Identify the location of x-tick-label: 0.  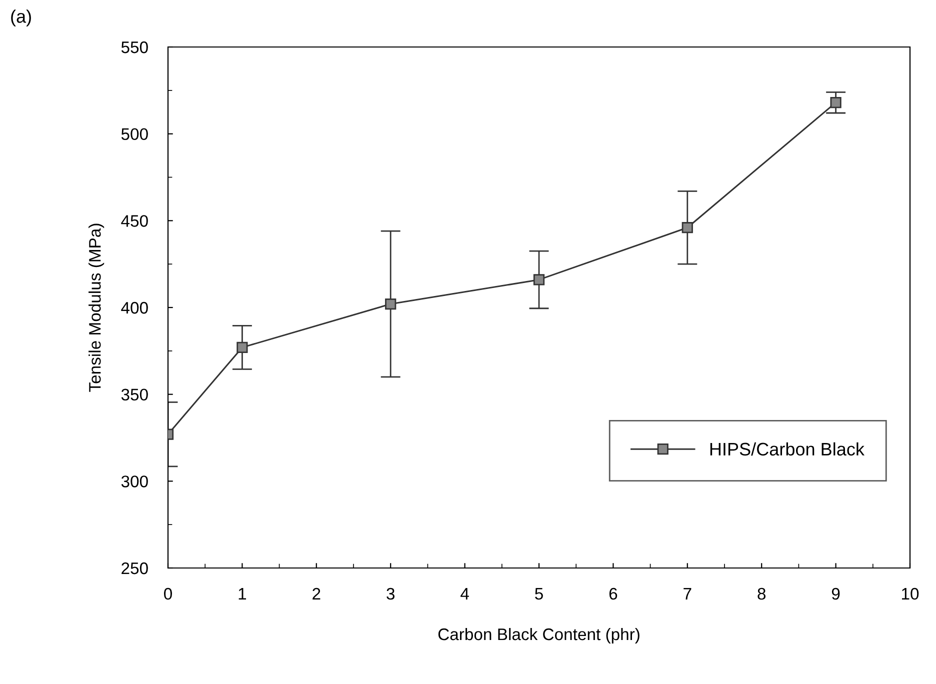
(168, 594).